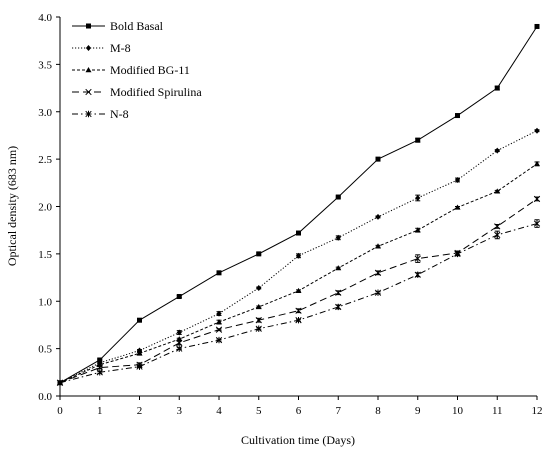 Image resolution: width=559 pixels, height=460 pixels. I want to click on legend-label: Modified BG-11, so click(150, 70).